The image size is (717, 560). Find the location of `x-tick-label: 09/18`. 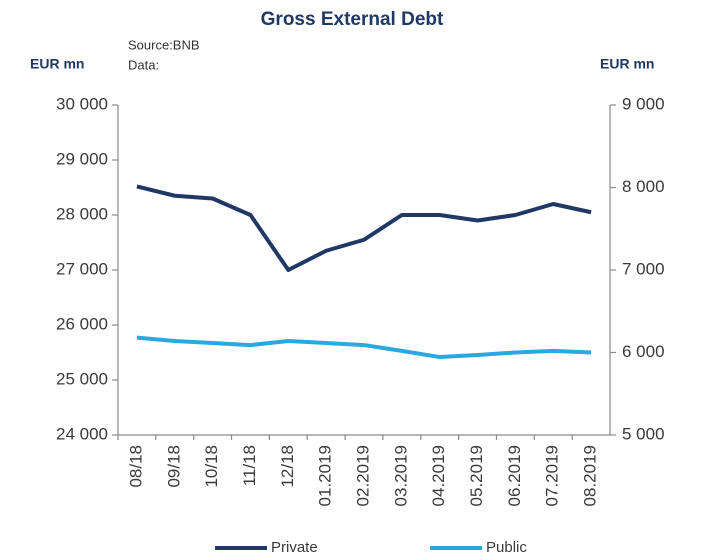

x-tick-label: 09/18 is located at coordinates (173, 466).